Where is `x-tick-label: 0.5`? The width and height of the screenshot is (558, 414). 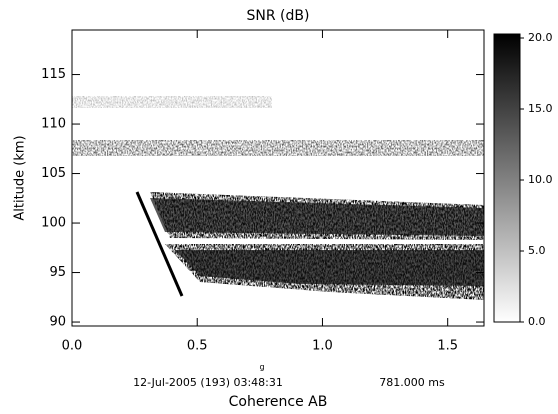 x-tick-label: 0.5 is located at coordinates (197, 346).